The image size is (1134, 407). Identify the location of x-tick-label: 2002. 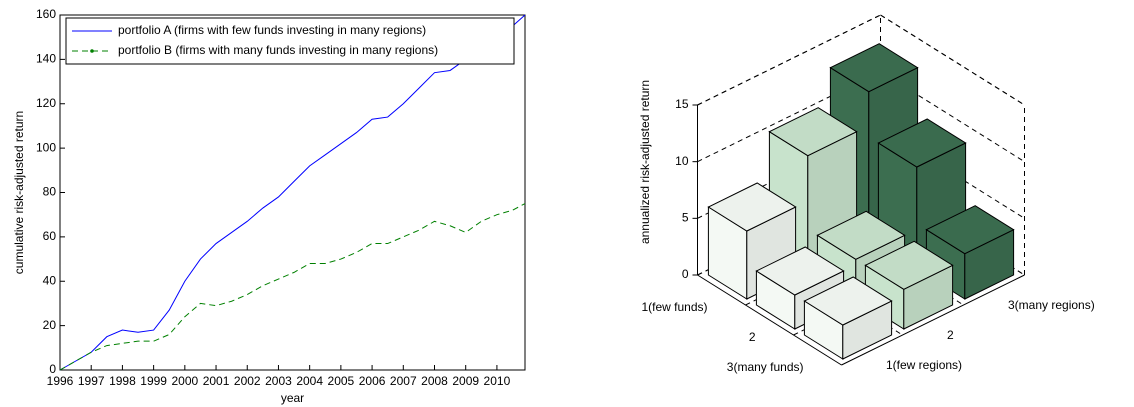
(247, 381).